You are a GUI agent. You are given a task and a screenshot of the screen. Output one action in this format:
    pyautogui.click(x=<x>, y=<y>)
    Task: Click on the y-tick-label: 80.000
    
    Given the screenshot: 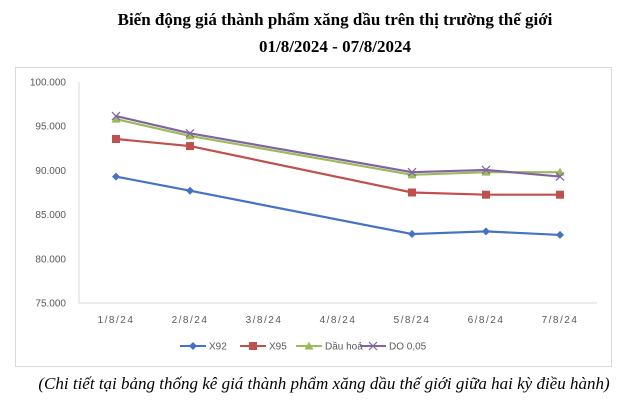 What is the action you would take?
    pyautogui.click(x=50, y=259)
    